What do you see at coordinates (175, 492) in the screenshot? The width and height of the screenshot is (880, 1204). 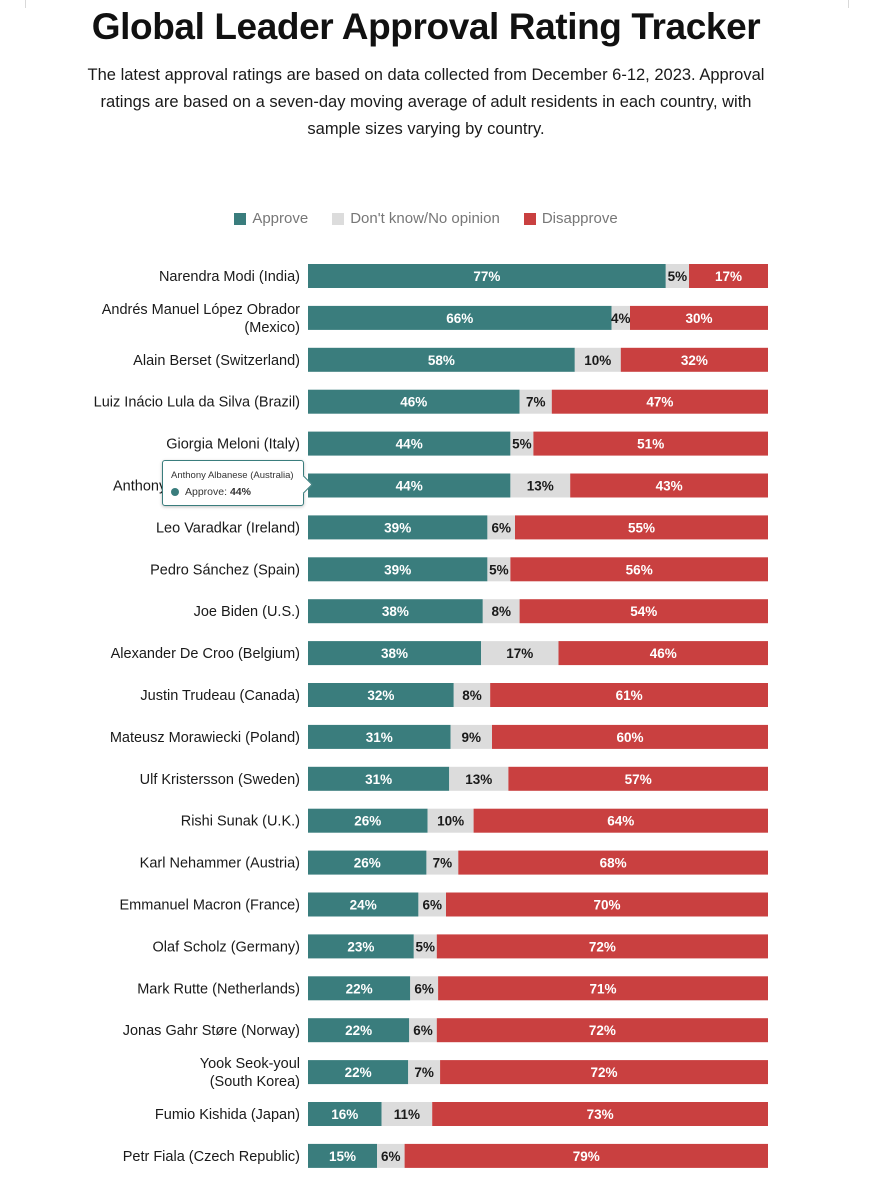 I see `tooltip-series-dot` at bounding box center [175, 492].